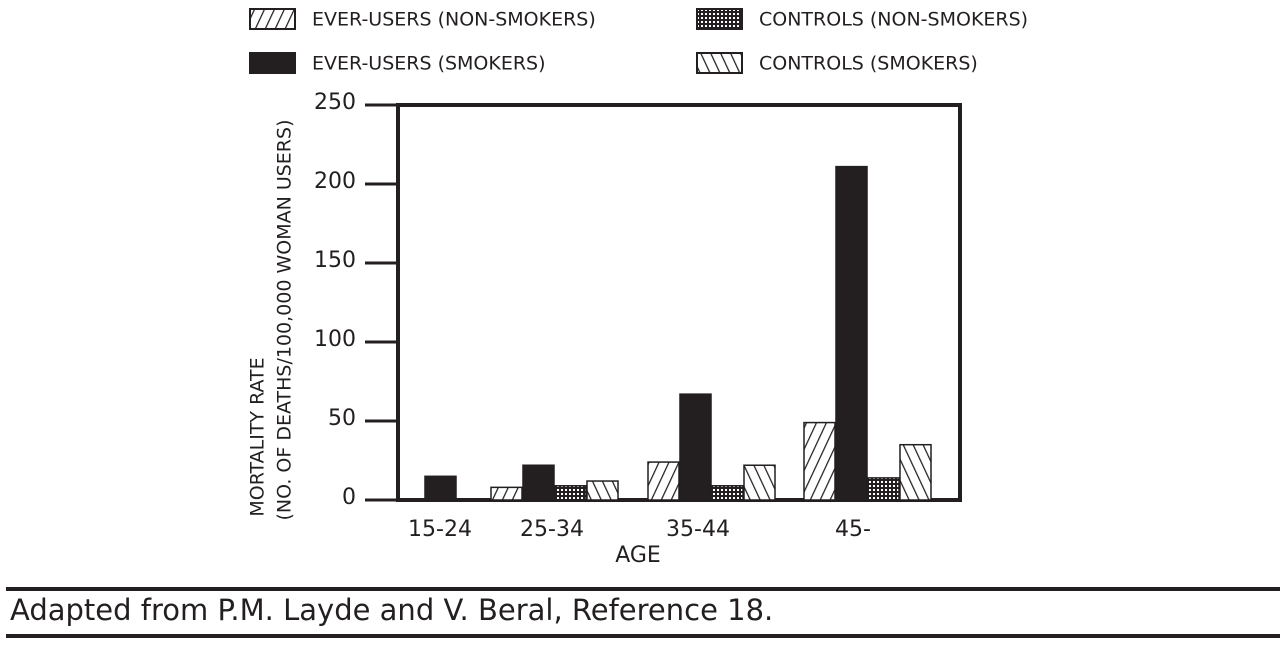 This screenshot has height=651, width=1286. What do you see at coordinates (868, 64) in the screenshot?
I see `legend-label: CONTROLS (SMOKERS)` at bounding box center [868, 64].